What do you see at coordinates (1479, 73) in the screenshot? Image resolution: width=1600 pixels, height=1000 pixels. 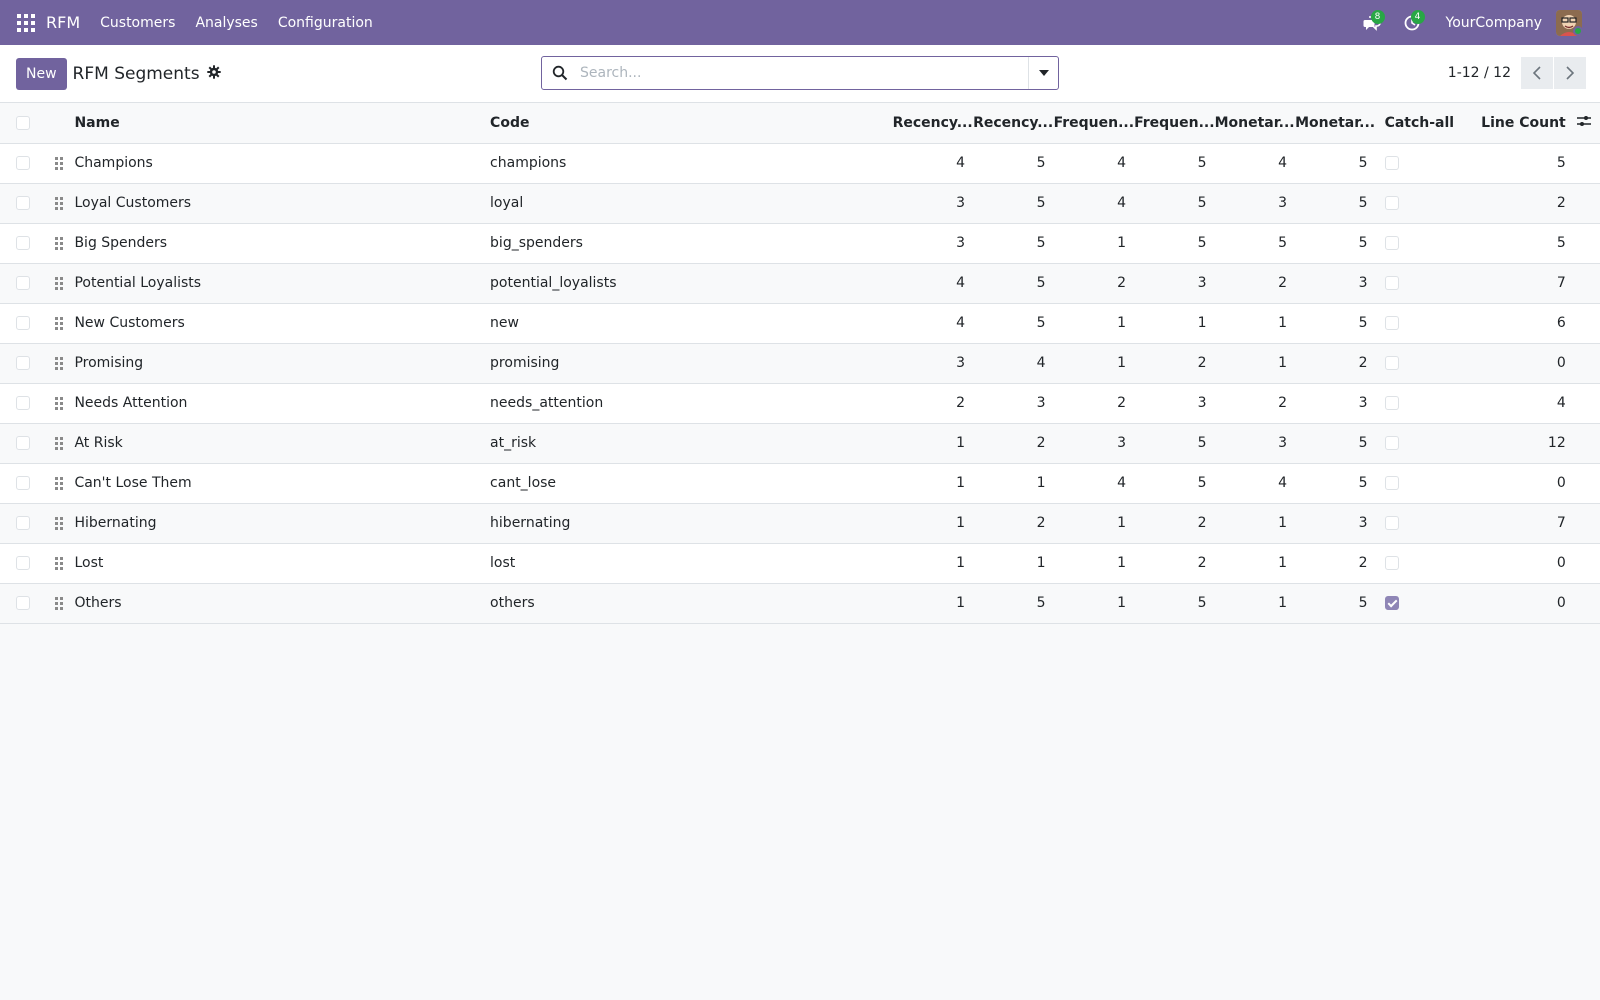 I see `pager-value: 1-12 / 12` at bounding box center [1479, 73].